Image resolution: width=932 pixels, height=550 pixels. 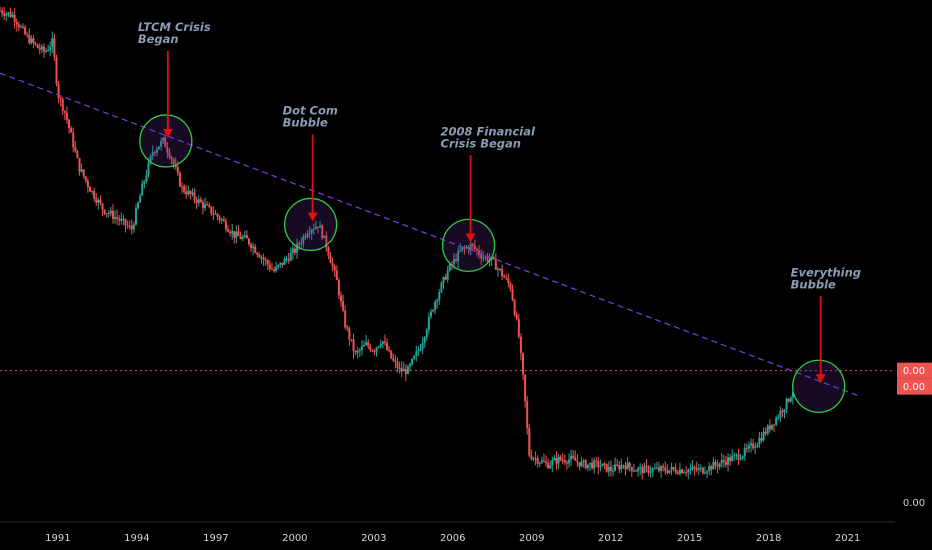 I want to click on x-tick-label: 2003, so click(x=373, y=538).